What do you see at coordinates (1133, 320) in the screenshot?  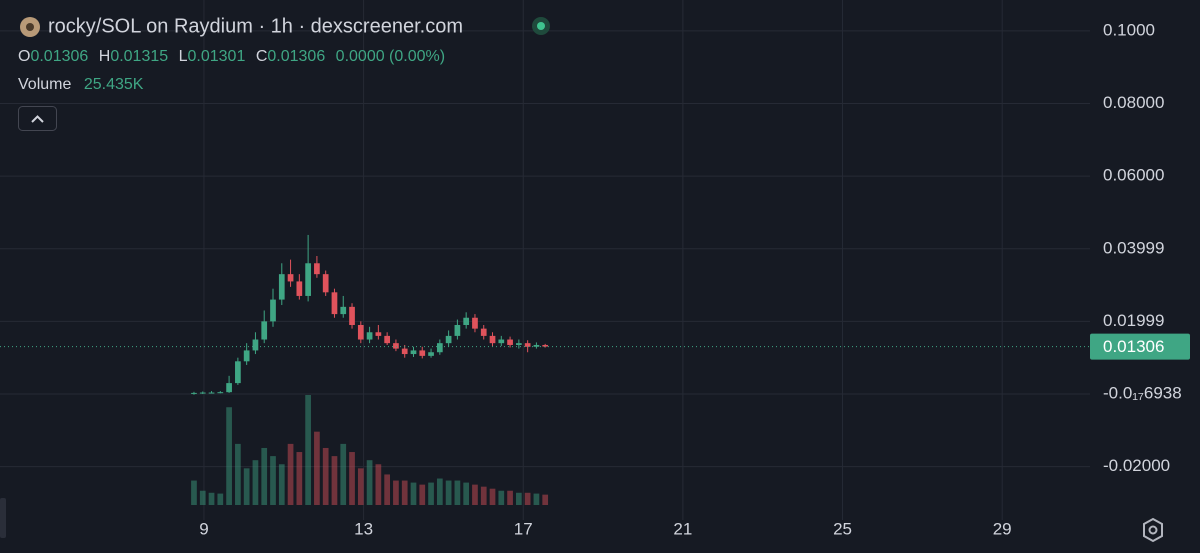 I see `y-tick-label: 0.01999` at bounding box center [1133, 320].